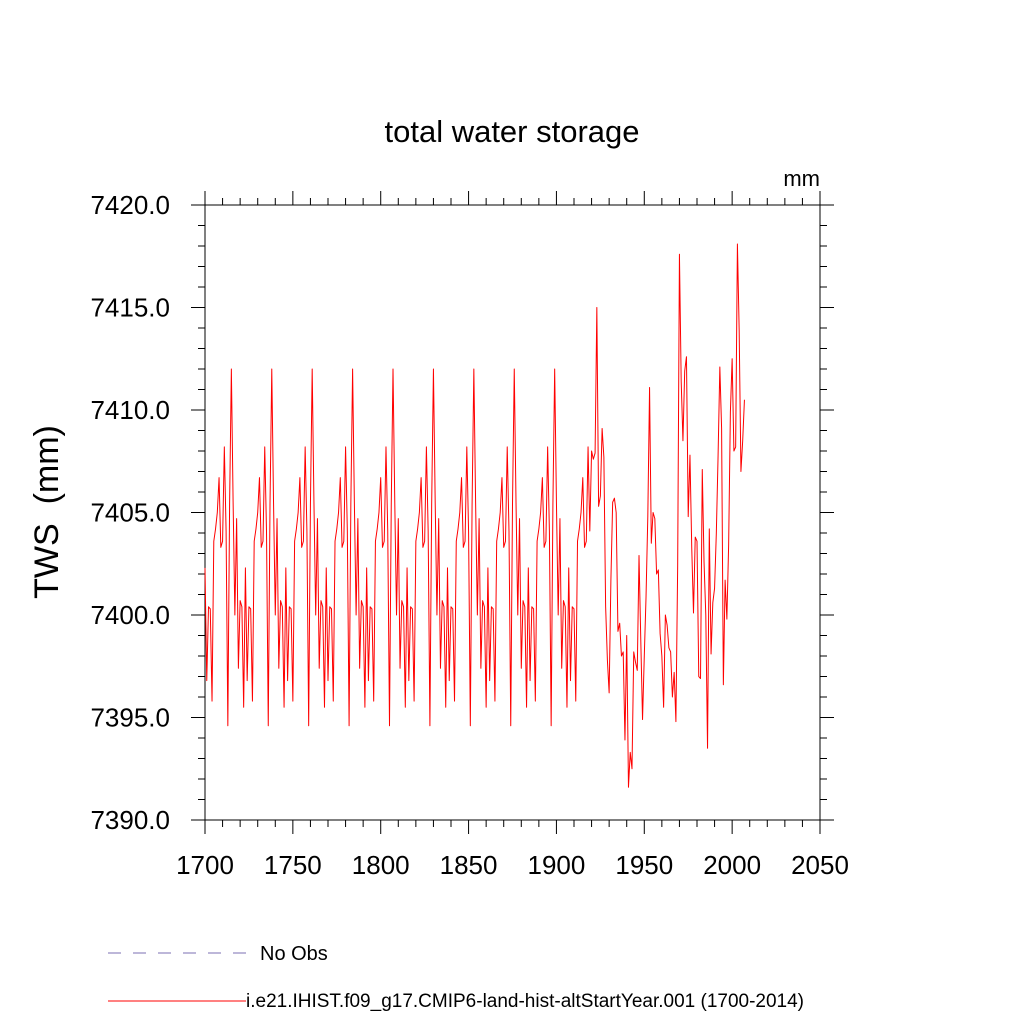 Image resolution: width=1024 pixels, height=1024 pixels. What do you see at coordinates (47, 512) in the screenshot?
I see `y-axis-label: TWS (mm)` at bounding box center [47, 512].